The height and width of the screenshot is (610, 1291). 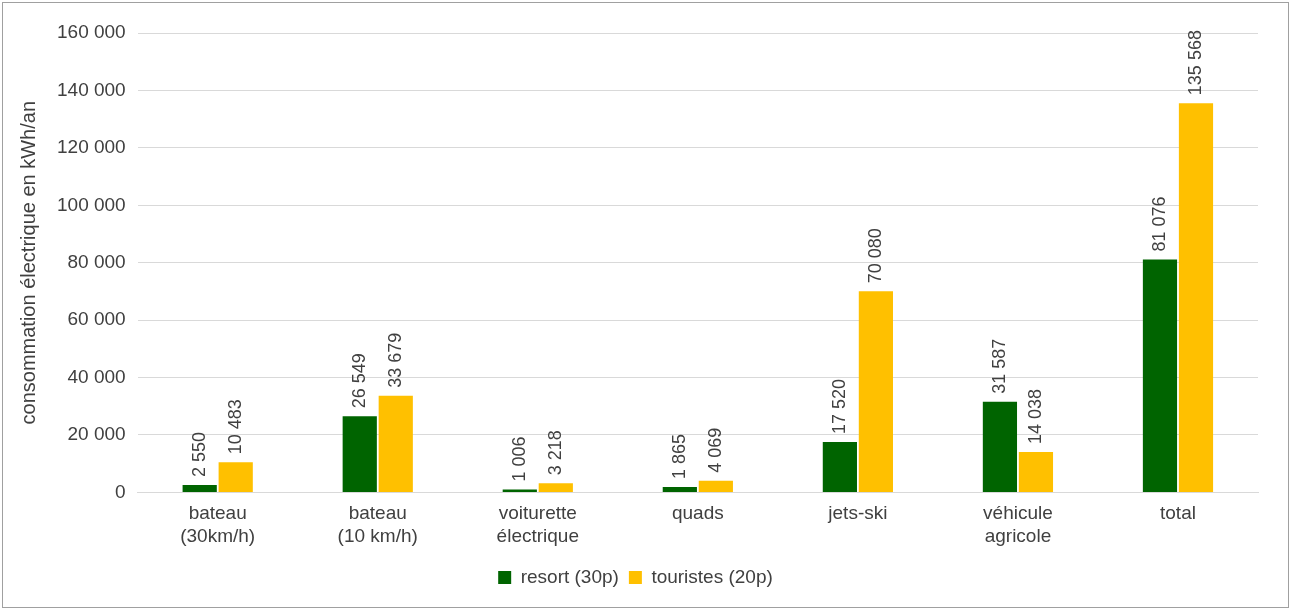 I want to click on y-tick-label: 80 000, so click(x=96, y=261).